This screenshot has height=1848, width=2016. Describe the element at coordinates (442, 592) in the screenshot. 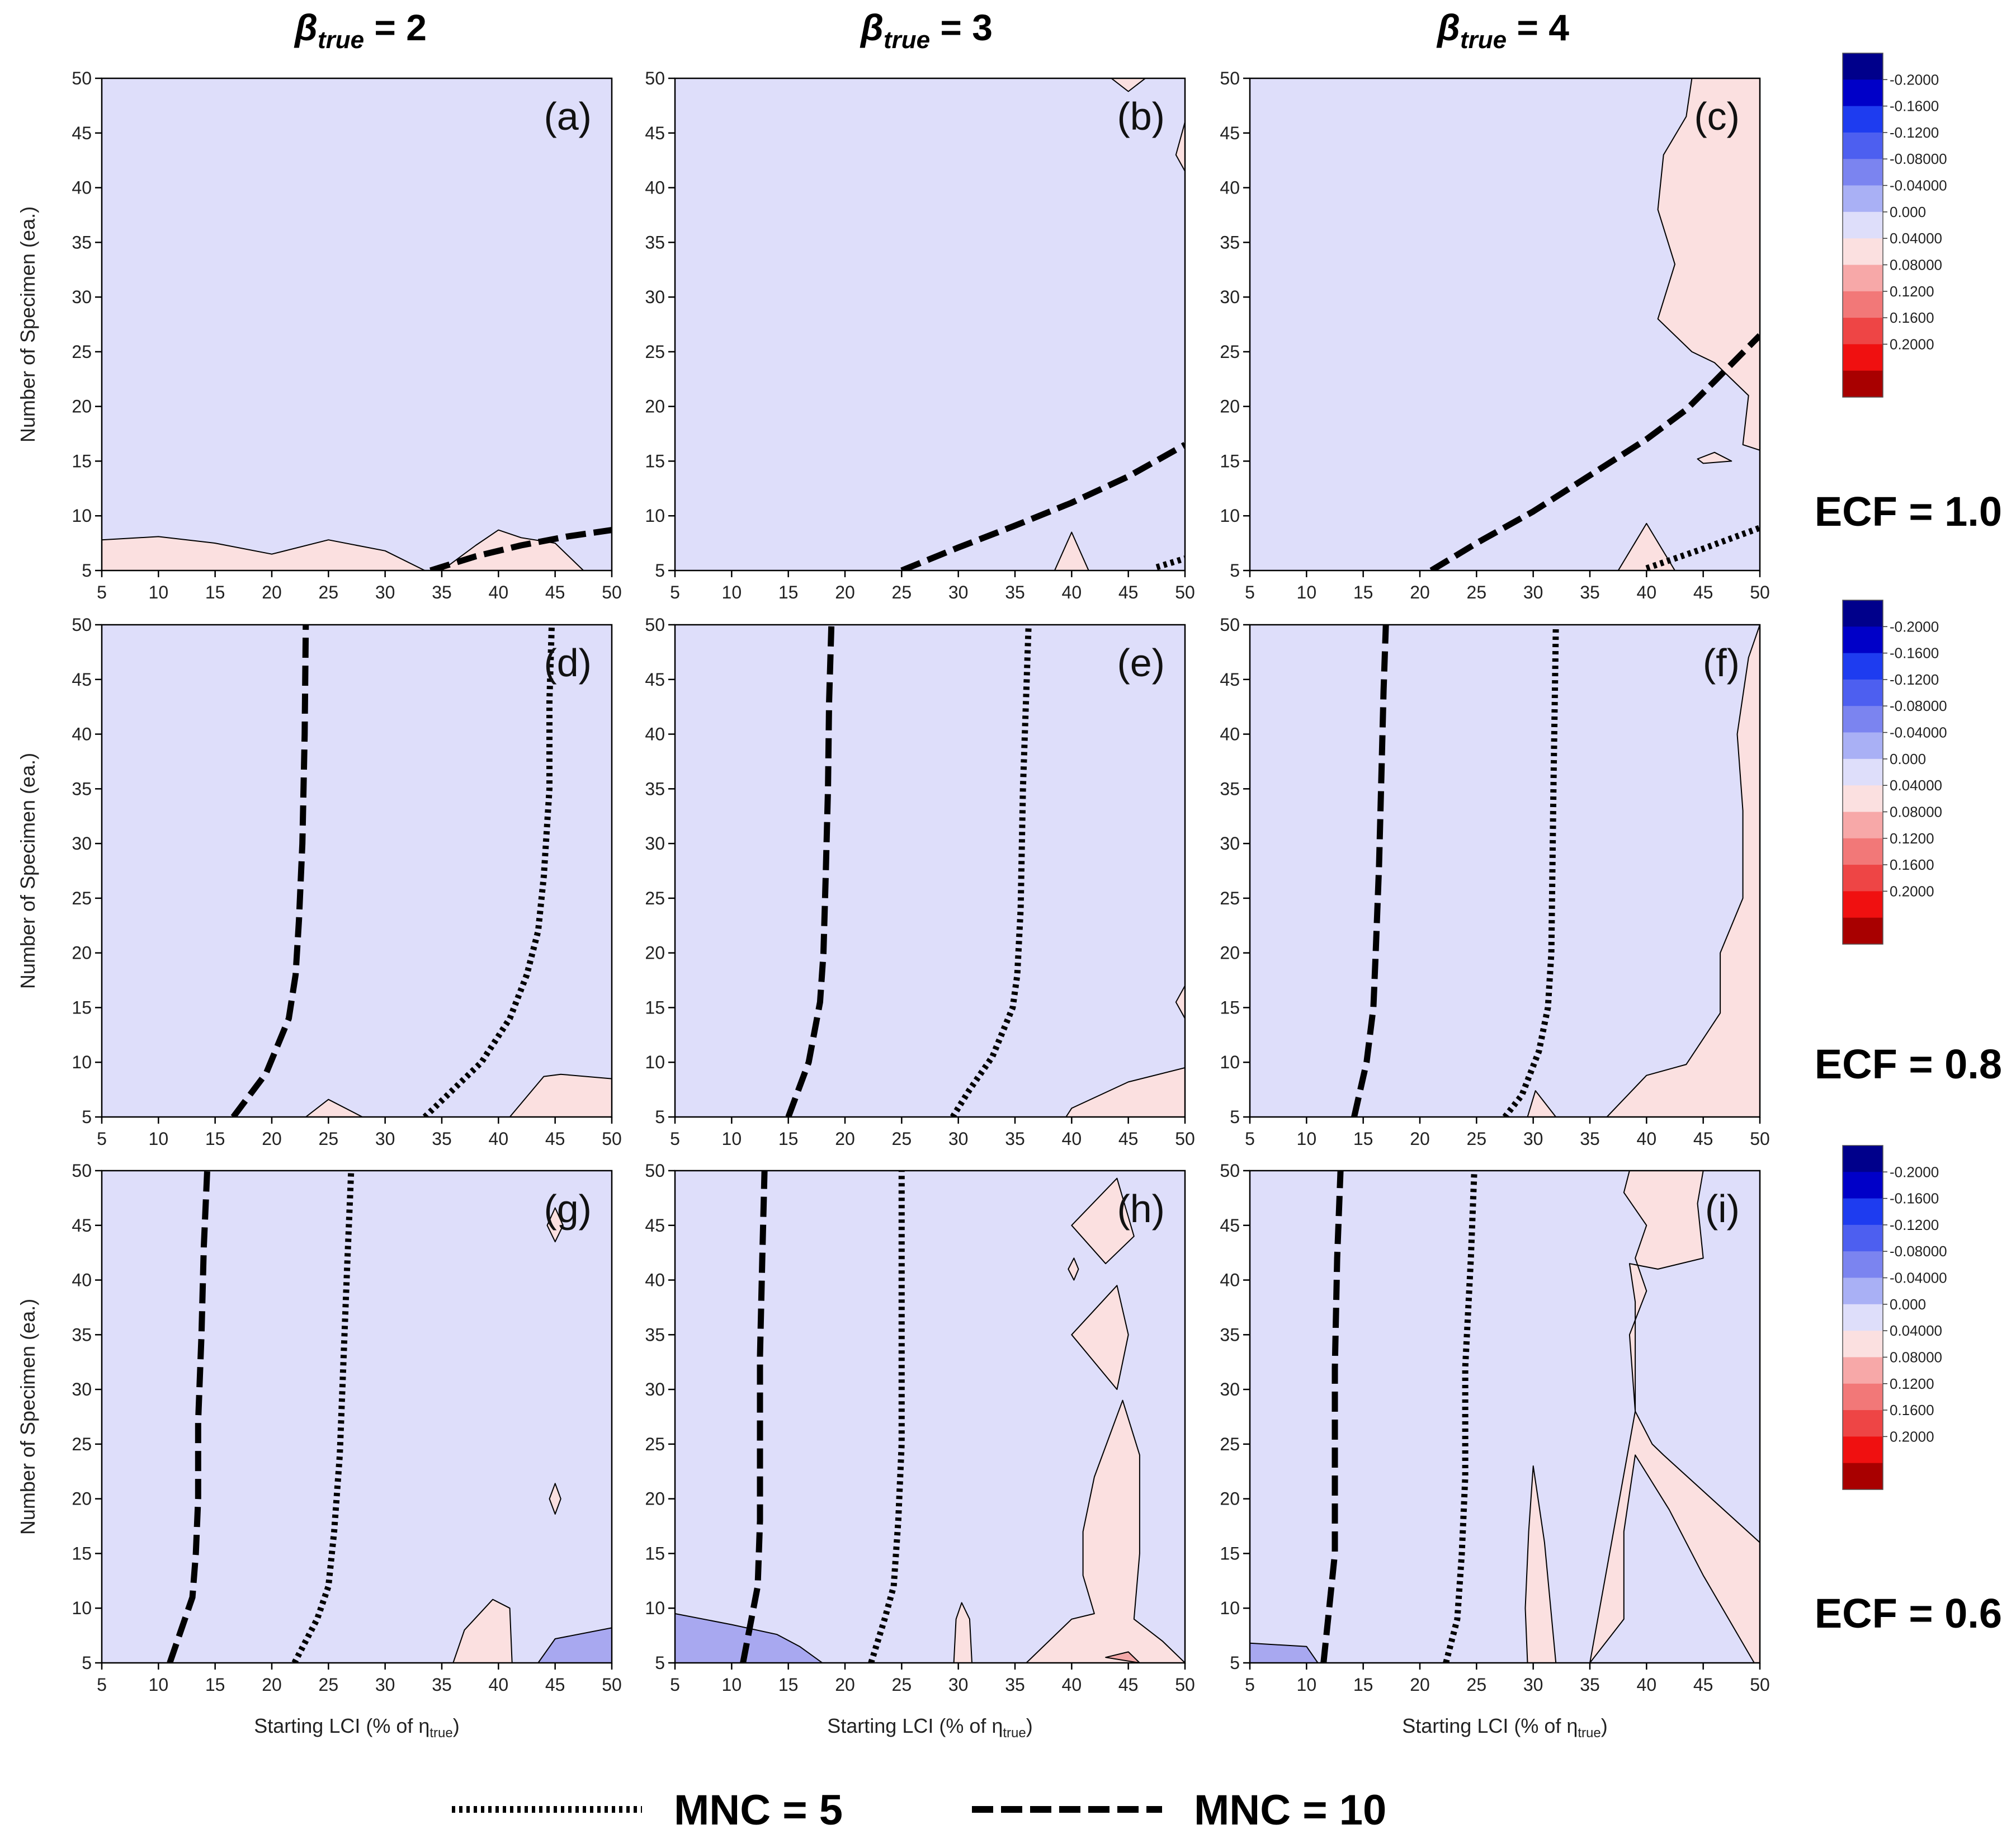

I see `x-tick-label: 35` at that location.